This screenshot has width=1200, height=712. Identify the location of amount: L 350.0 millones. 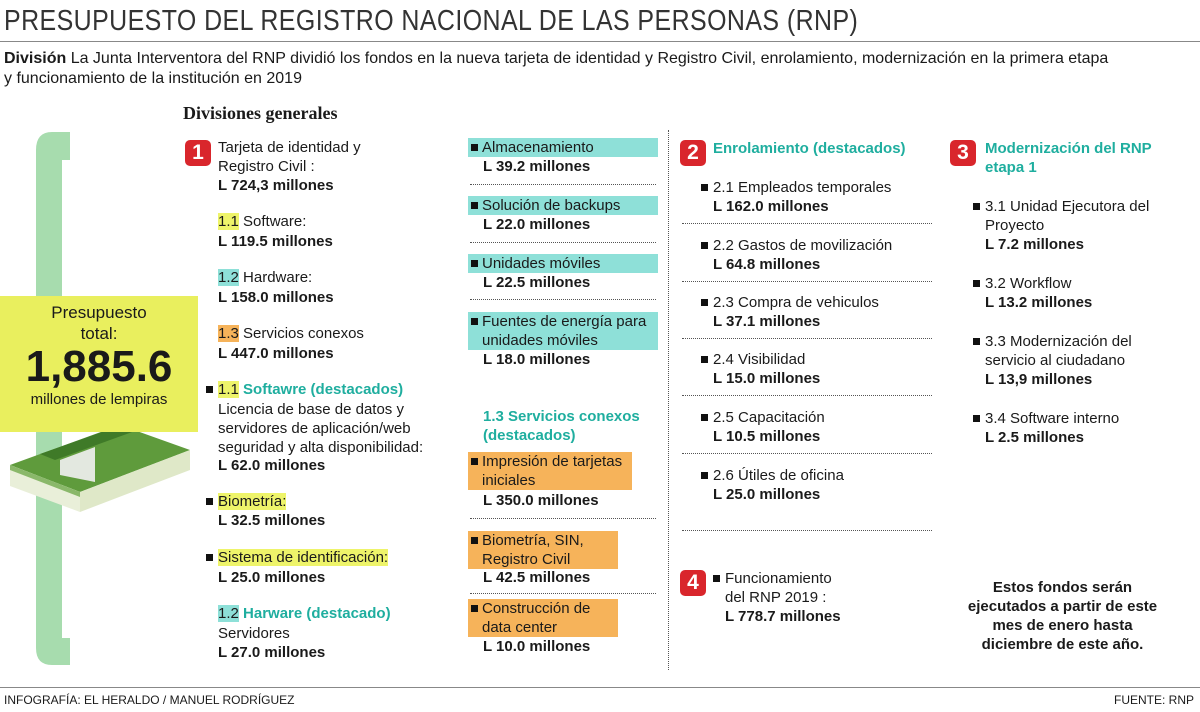
(541, 500).